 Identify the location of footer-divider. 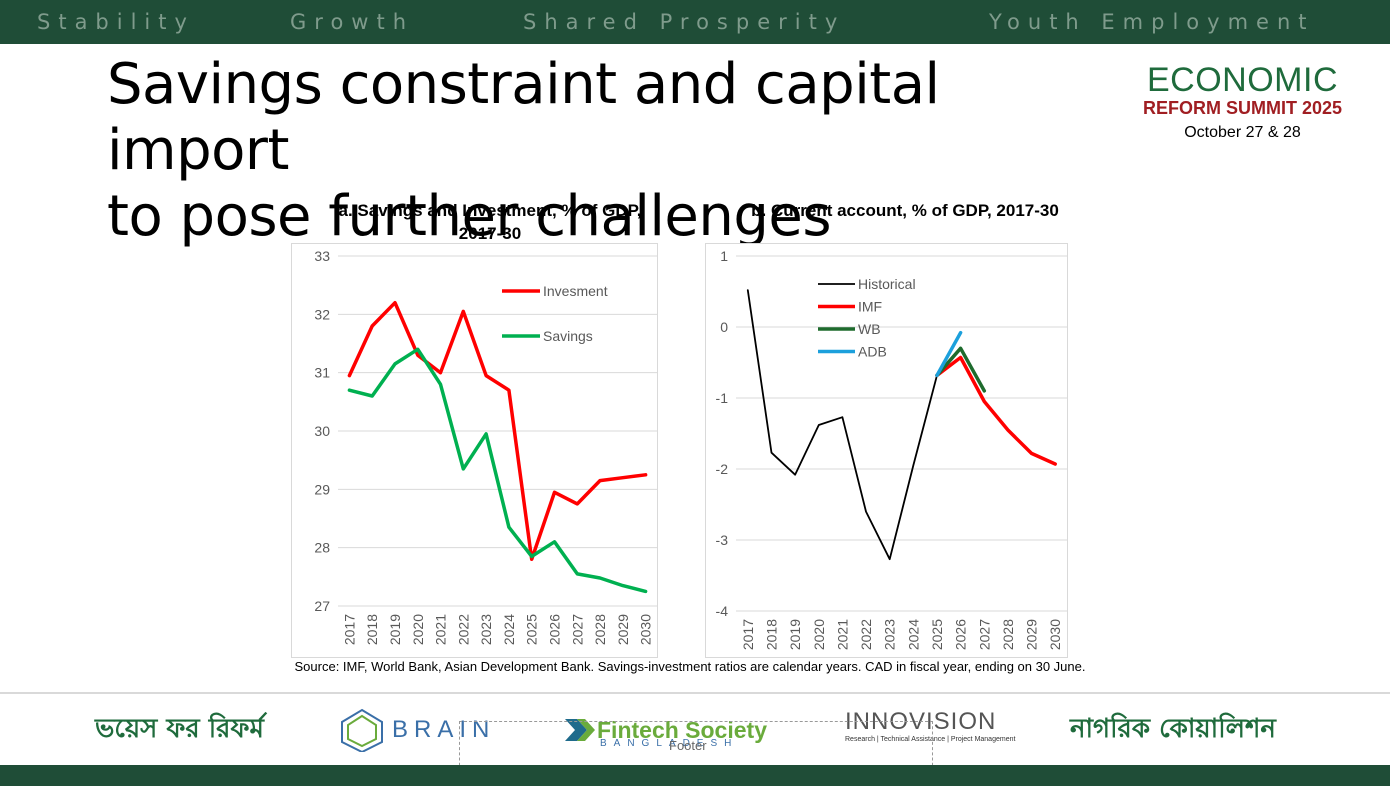
(695, 693).